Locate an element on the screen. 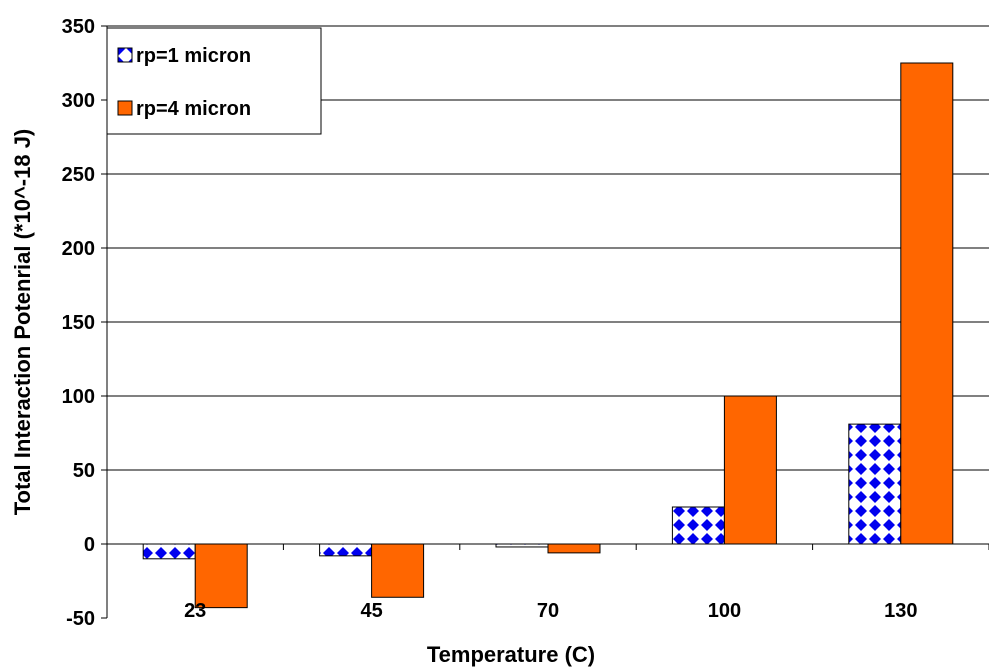 Image resolution: width=989 pixels, height=670 pixels. y-tick-label: 250 is located at coordinates (78, 175).